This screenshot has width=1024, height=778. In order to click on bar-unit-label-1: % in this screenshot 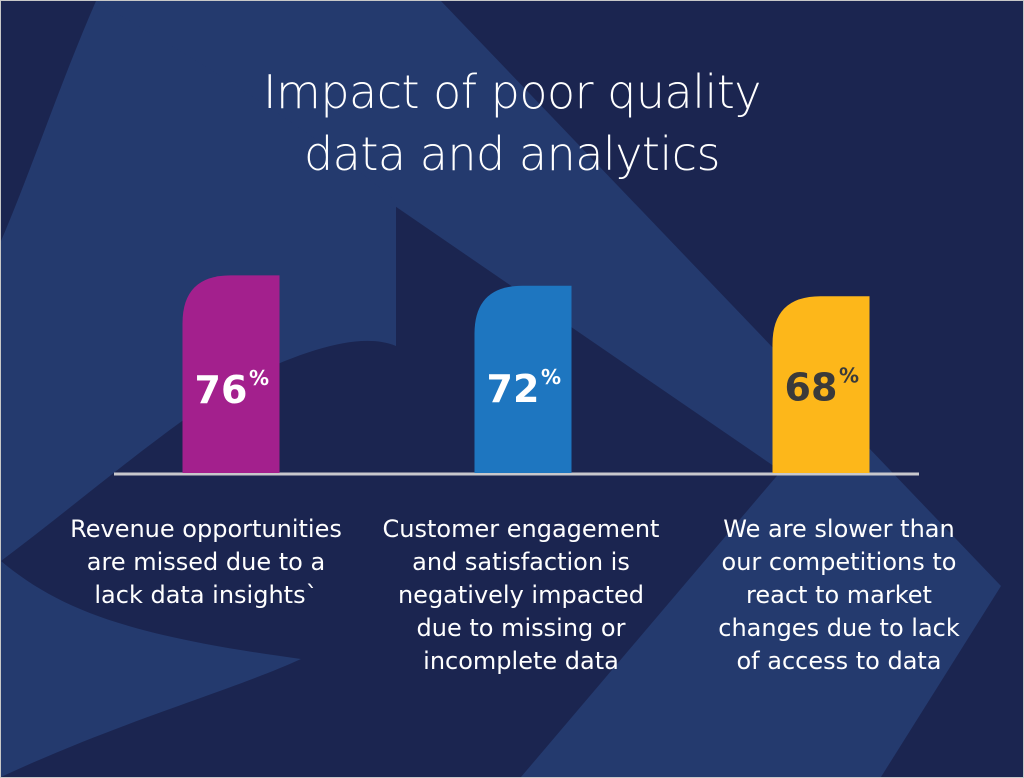, I will do `click(259, 378)`.